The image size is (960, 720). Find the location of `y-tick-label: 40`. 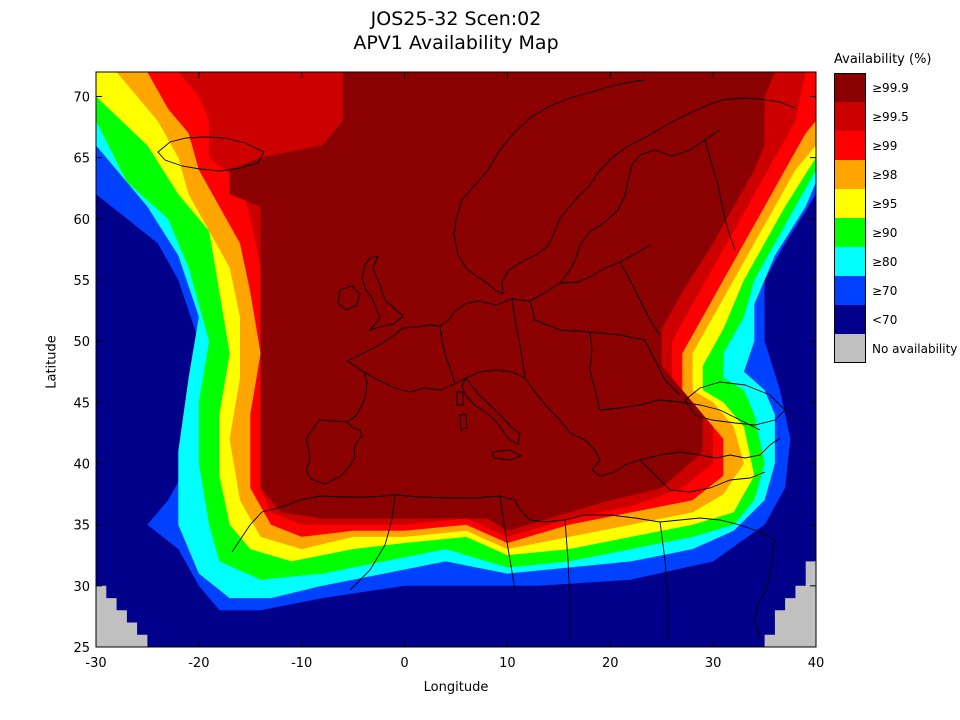

y-tick-label: 40 is located at coordinates (81, 464).